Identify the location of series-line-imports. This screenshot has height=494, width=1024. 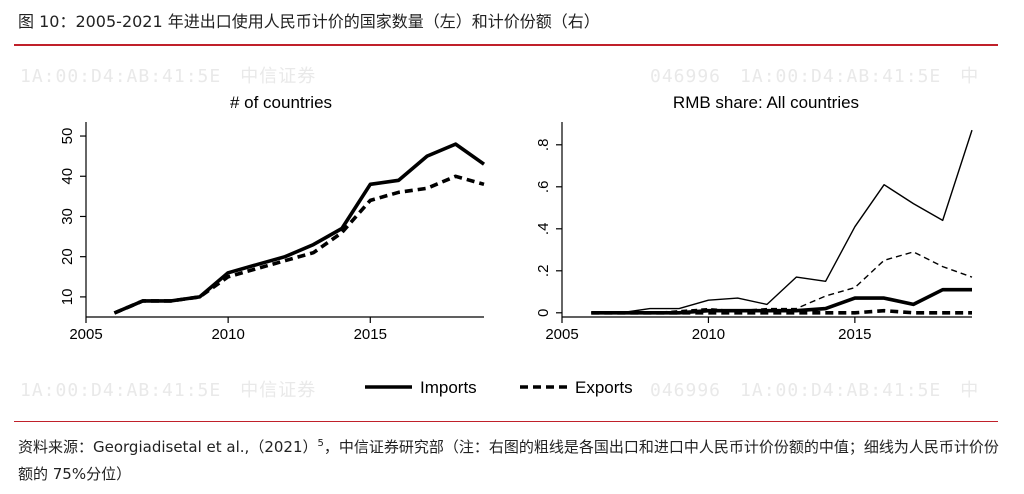
(299, 228).